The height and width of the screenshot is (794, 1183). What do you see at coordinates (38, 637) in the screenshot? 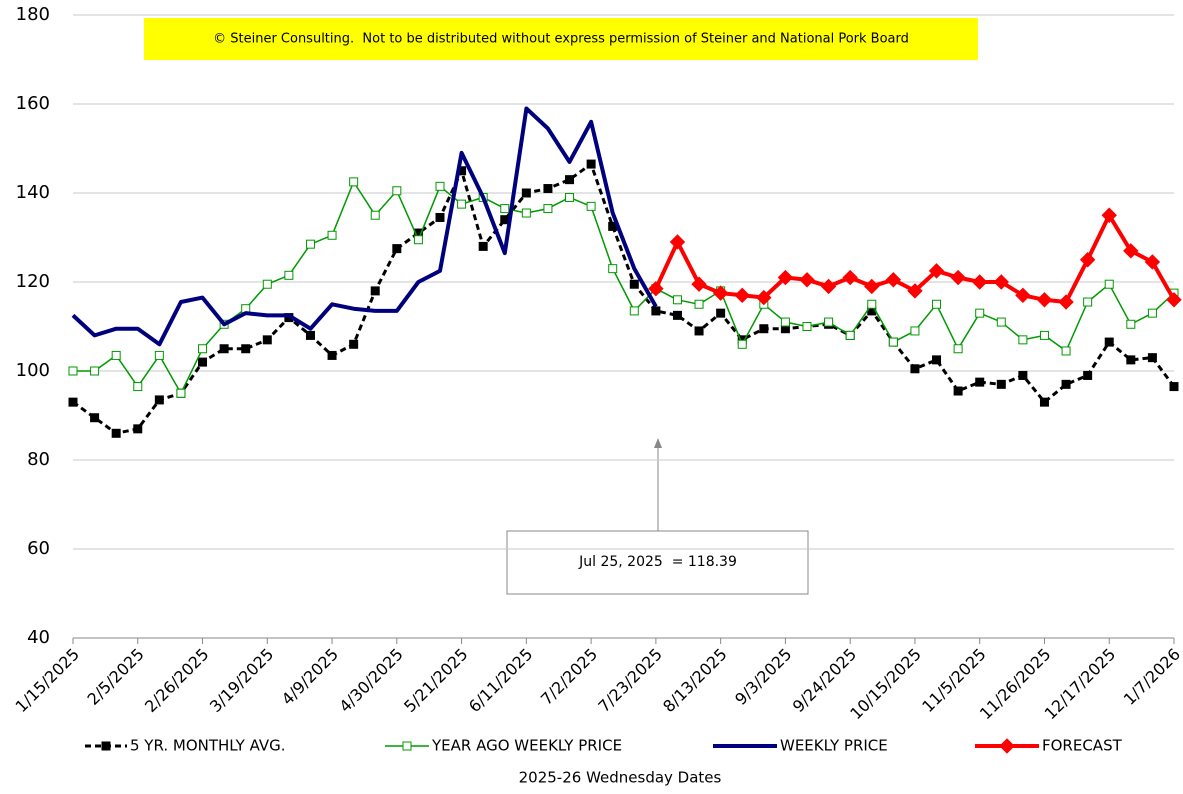
I see `y-tick-label: 40` at bounding box center [38, 637].